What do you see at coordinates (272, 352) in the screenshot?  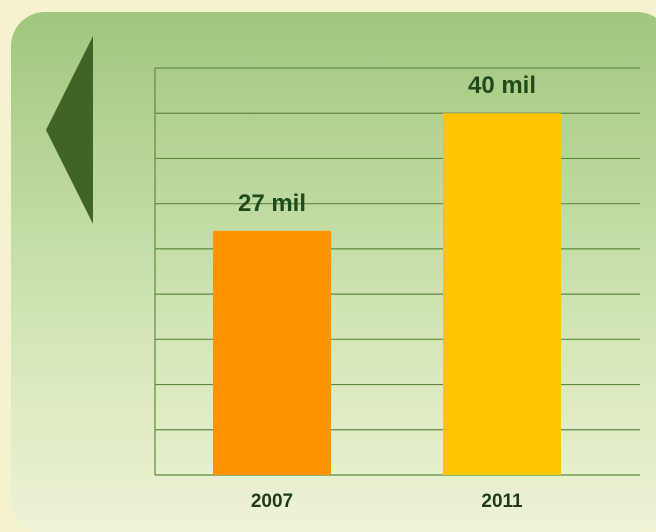 I see `bar-2007` at bounding box center [272, 352].